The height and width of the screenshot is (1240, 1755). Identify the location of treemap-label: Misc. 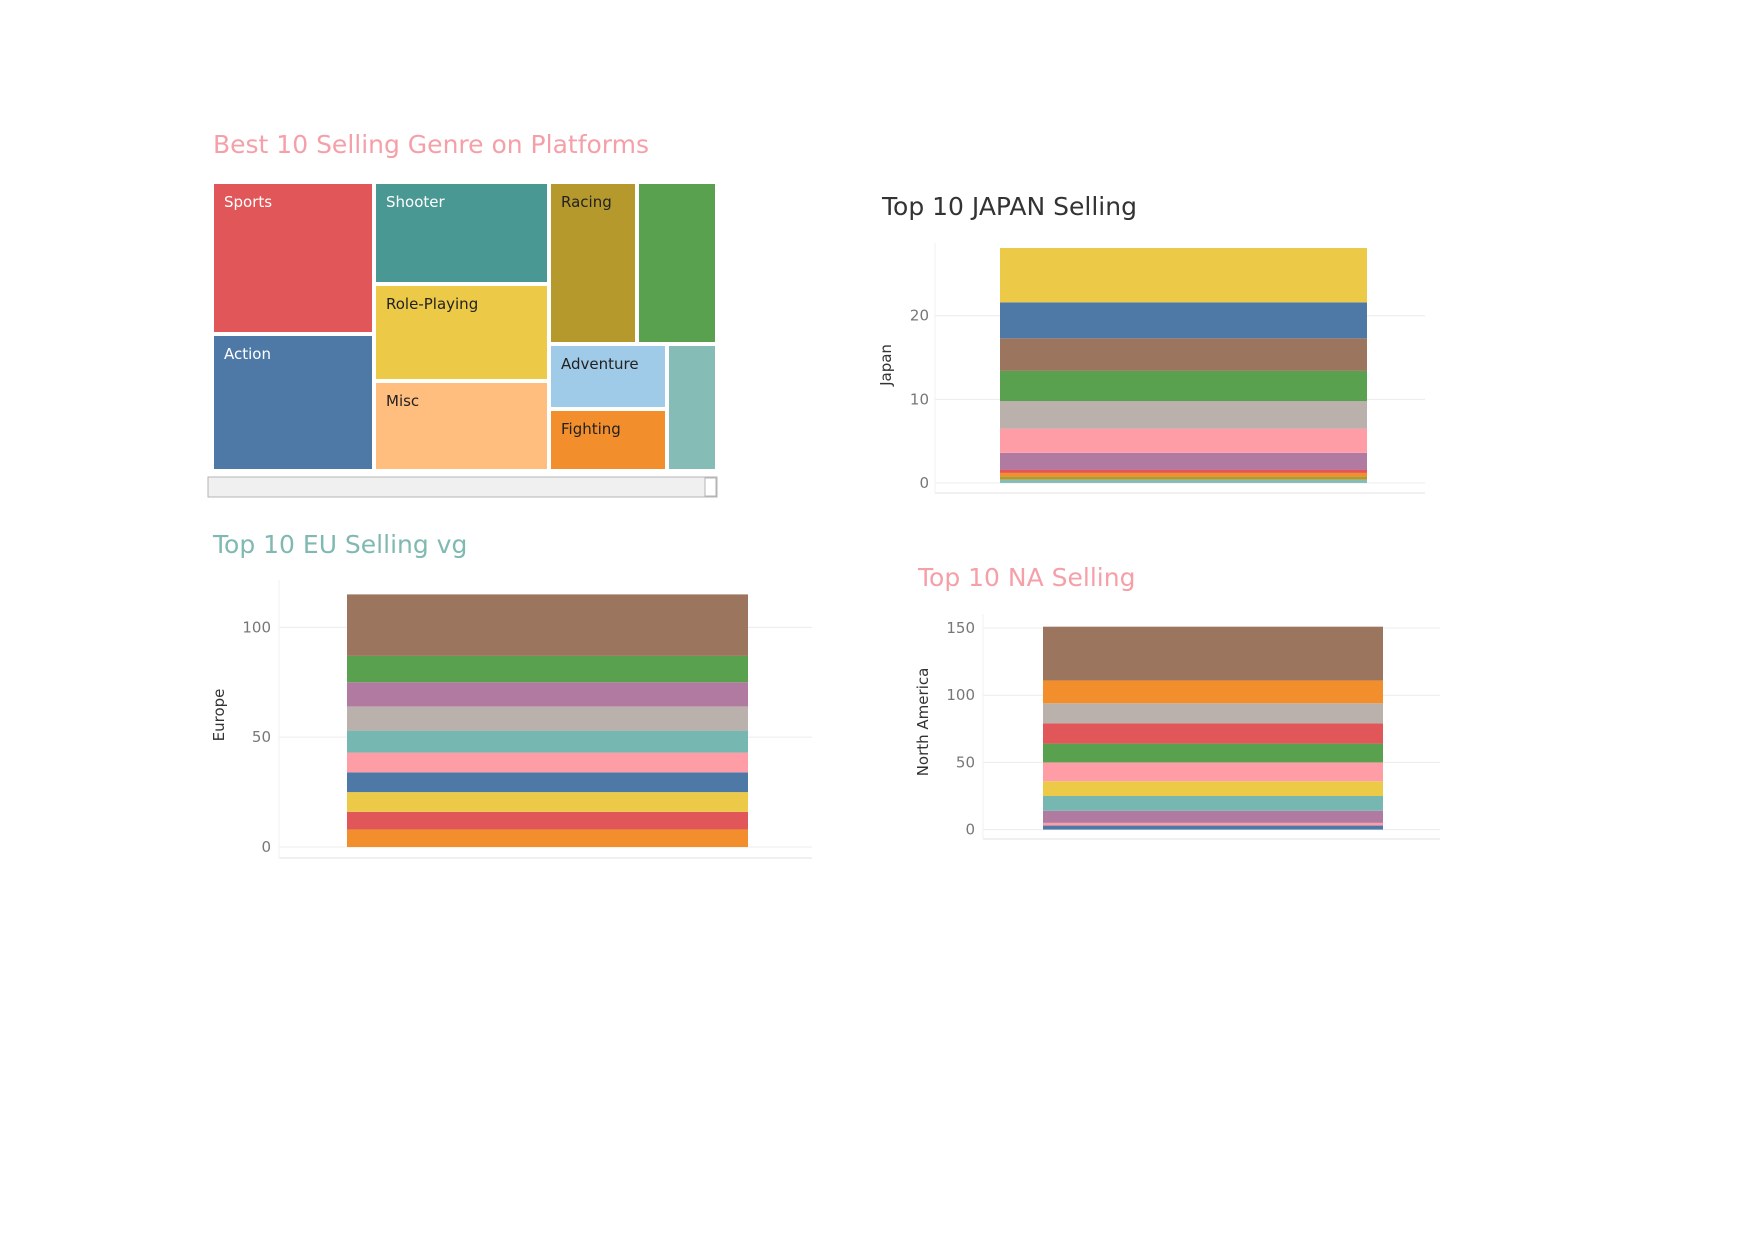
(402, 401).